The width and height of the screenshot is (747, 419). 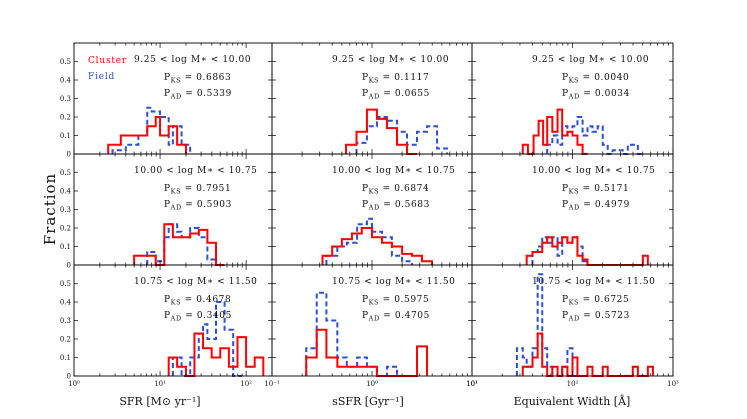 What do you see at coordinates (673, 384) in the screenshot?
I see `x-tick-label: 10³` at bounding box center [673, 384].